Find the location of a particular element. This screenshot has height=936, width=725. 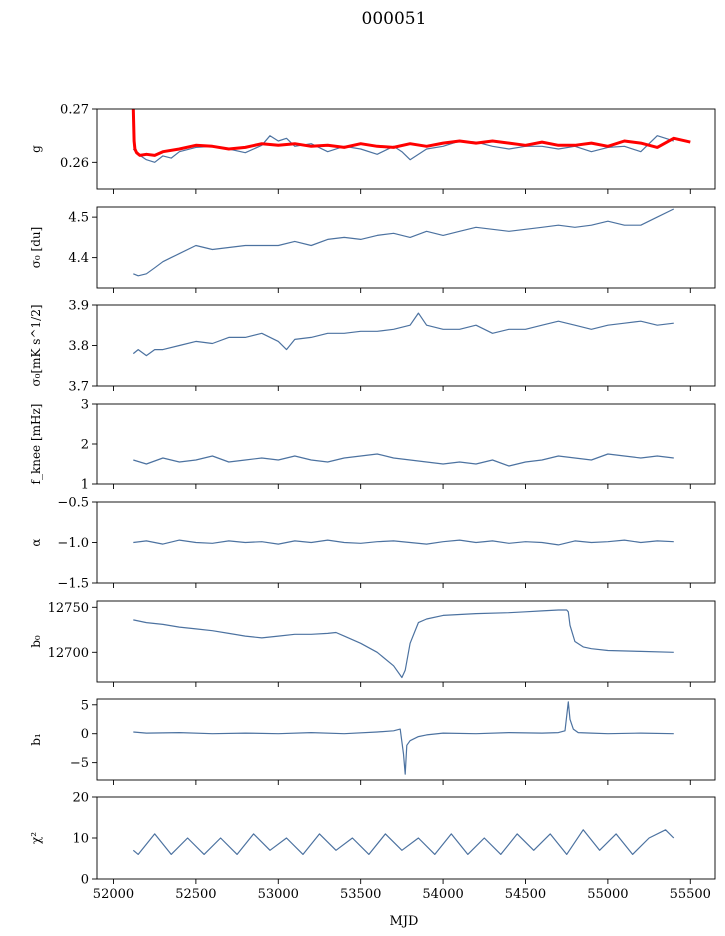

x-axis-label: MJD is located at coordinates (404, 921).